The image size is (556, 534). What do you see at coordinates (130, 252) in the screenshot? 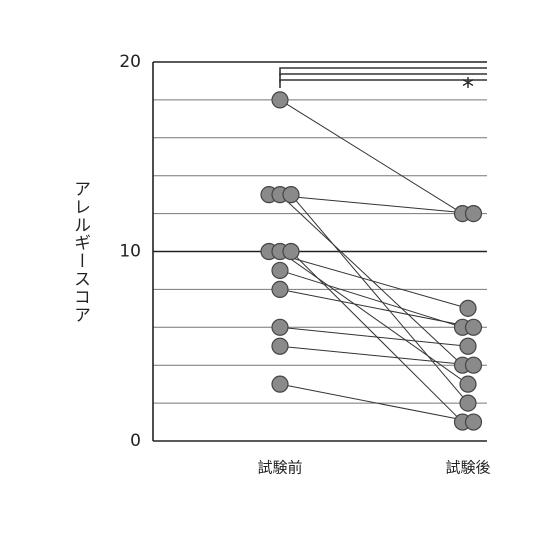
I see `y-tick-label: 10` at bounding box center [130, 252].